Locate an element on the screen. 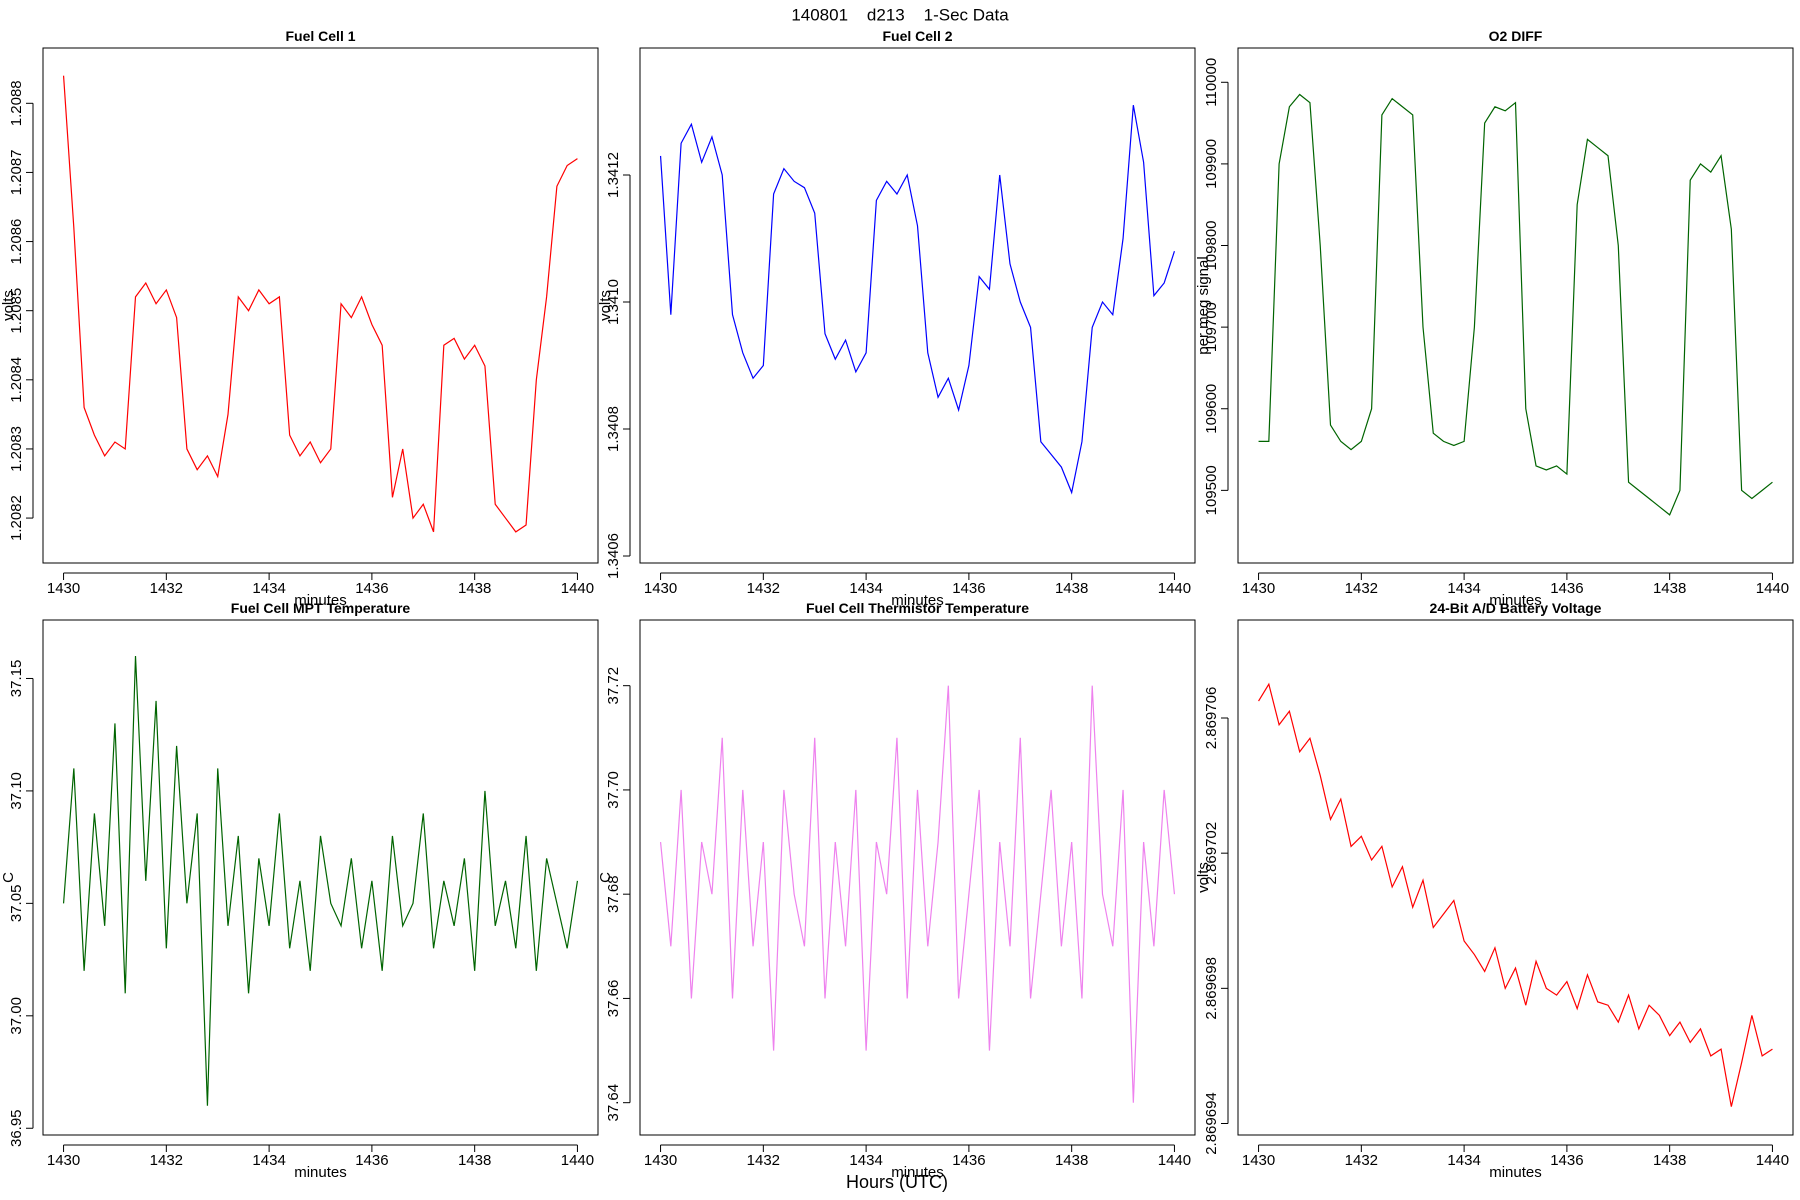 The width and height of the screenshot is (1800, 1200). y-tick-label: 37.05 is located at coordinates (16, 904).